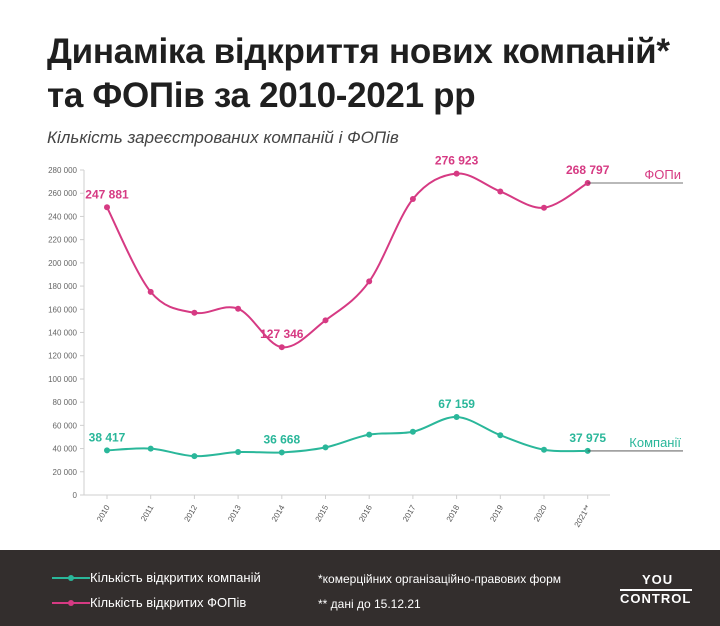 This screenshot has height=626, width=720. Describe the element at coordinates (65, 425) in the screenshot. I see `y-tick-label: 60 000` at that location.